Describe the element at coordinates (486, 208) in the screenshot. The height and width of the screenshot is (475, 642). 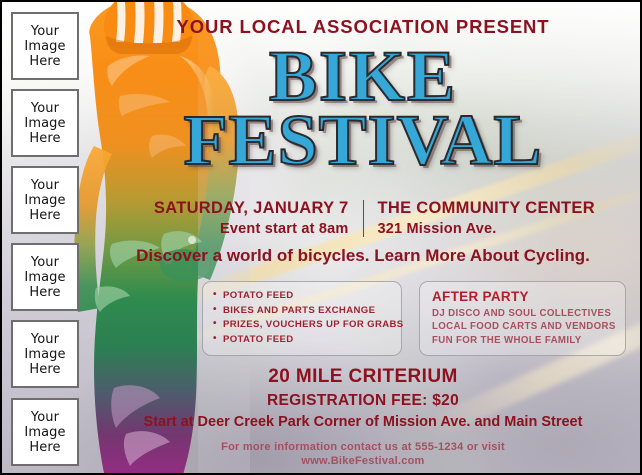
I see `venue-name: THE COMMUNITY CENTER` at that location.